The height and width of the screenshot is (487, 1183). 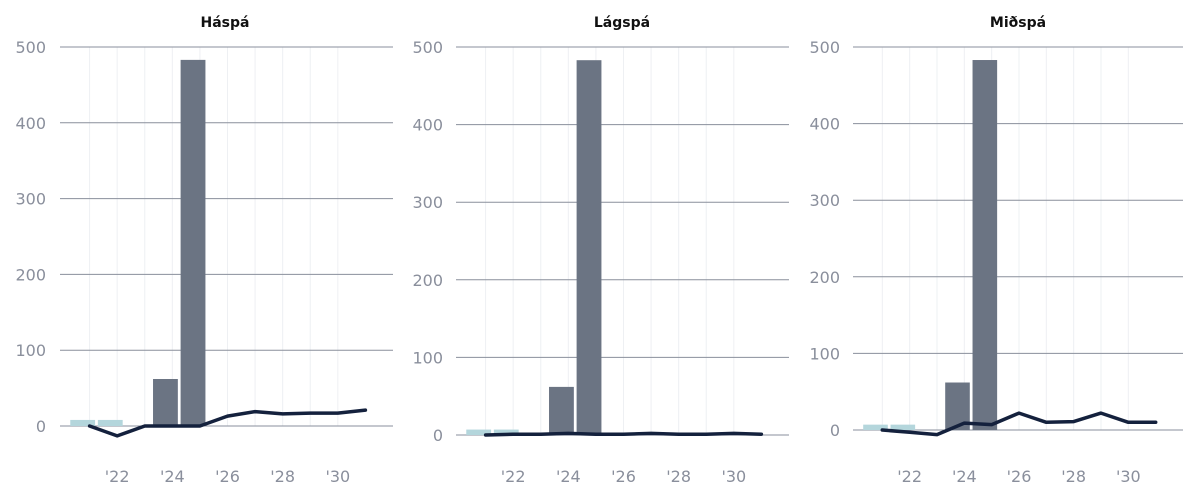 What do you see at coordinates (225, 23) in the screenshot?
I see `panel-title: Háspá` at bounding box center [225, 23].